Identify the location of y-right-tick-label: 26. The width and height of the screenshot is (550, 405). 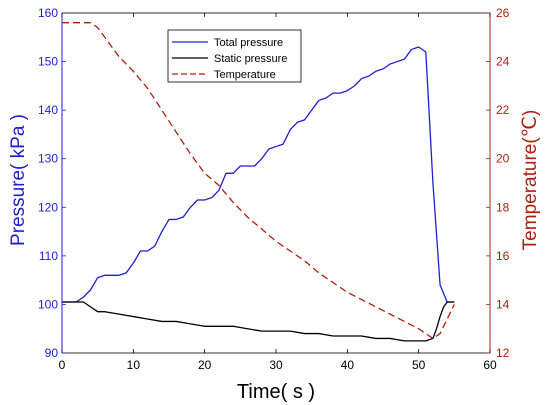
(503, 13).